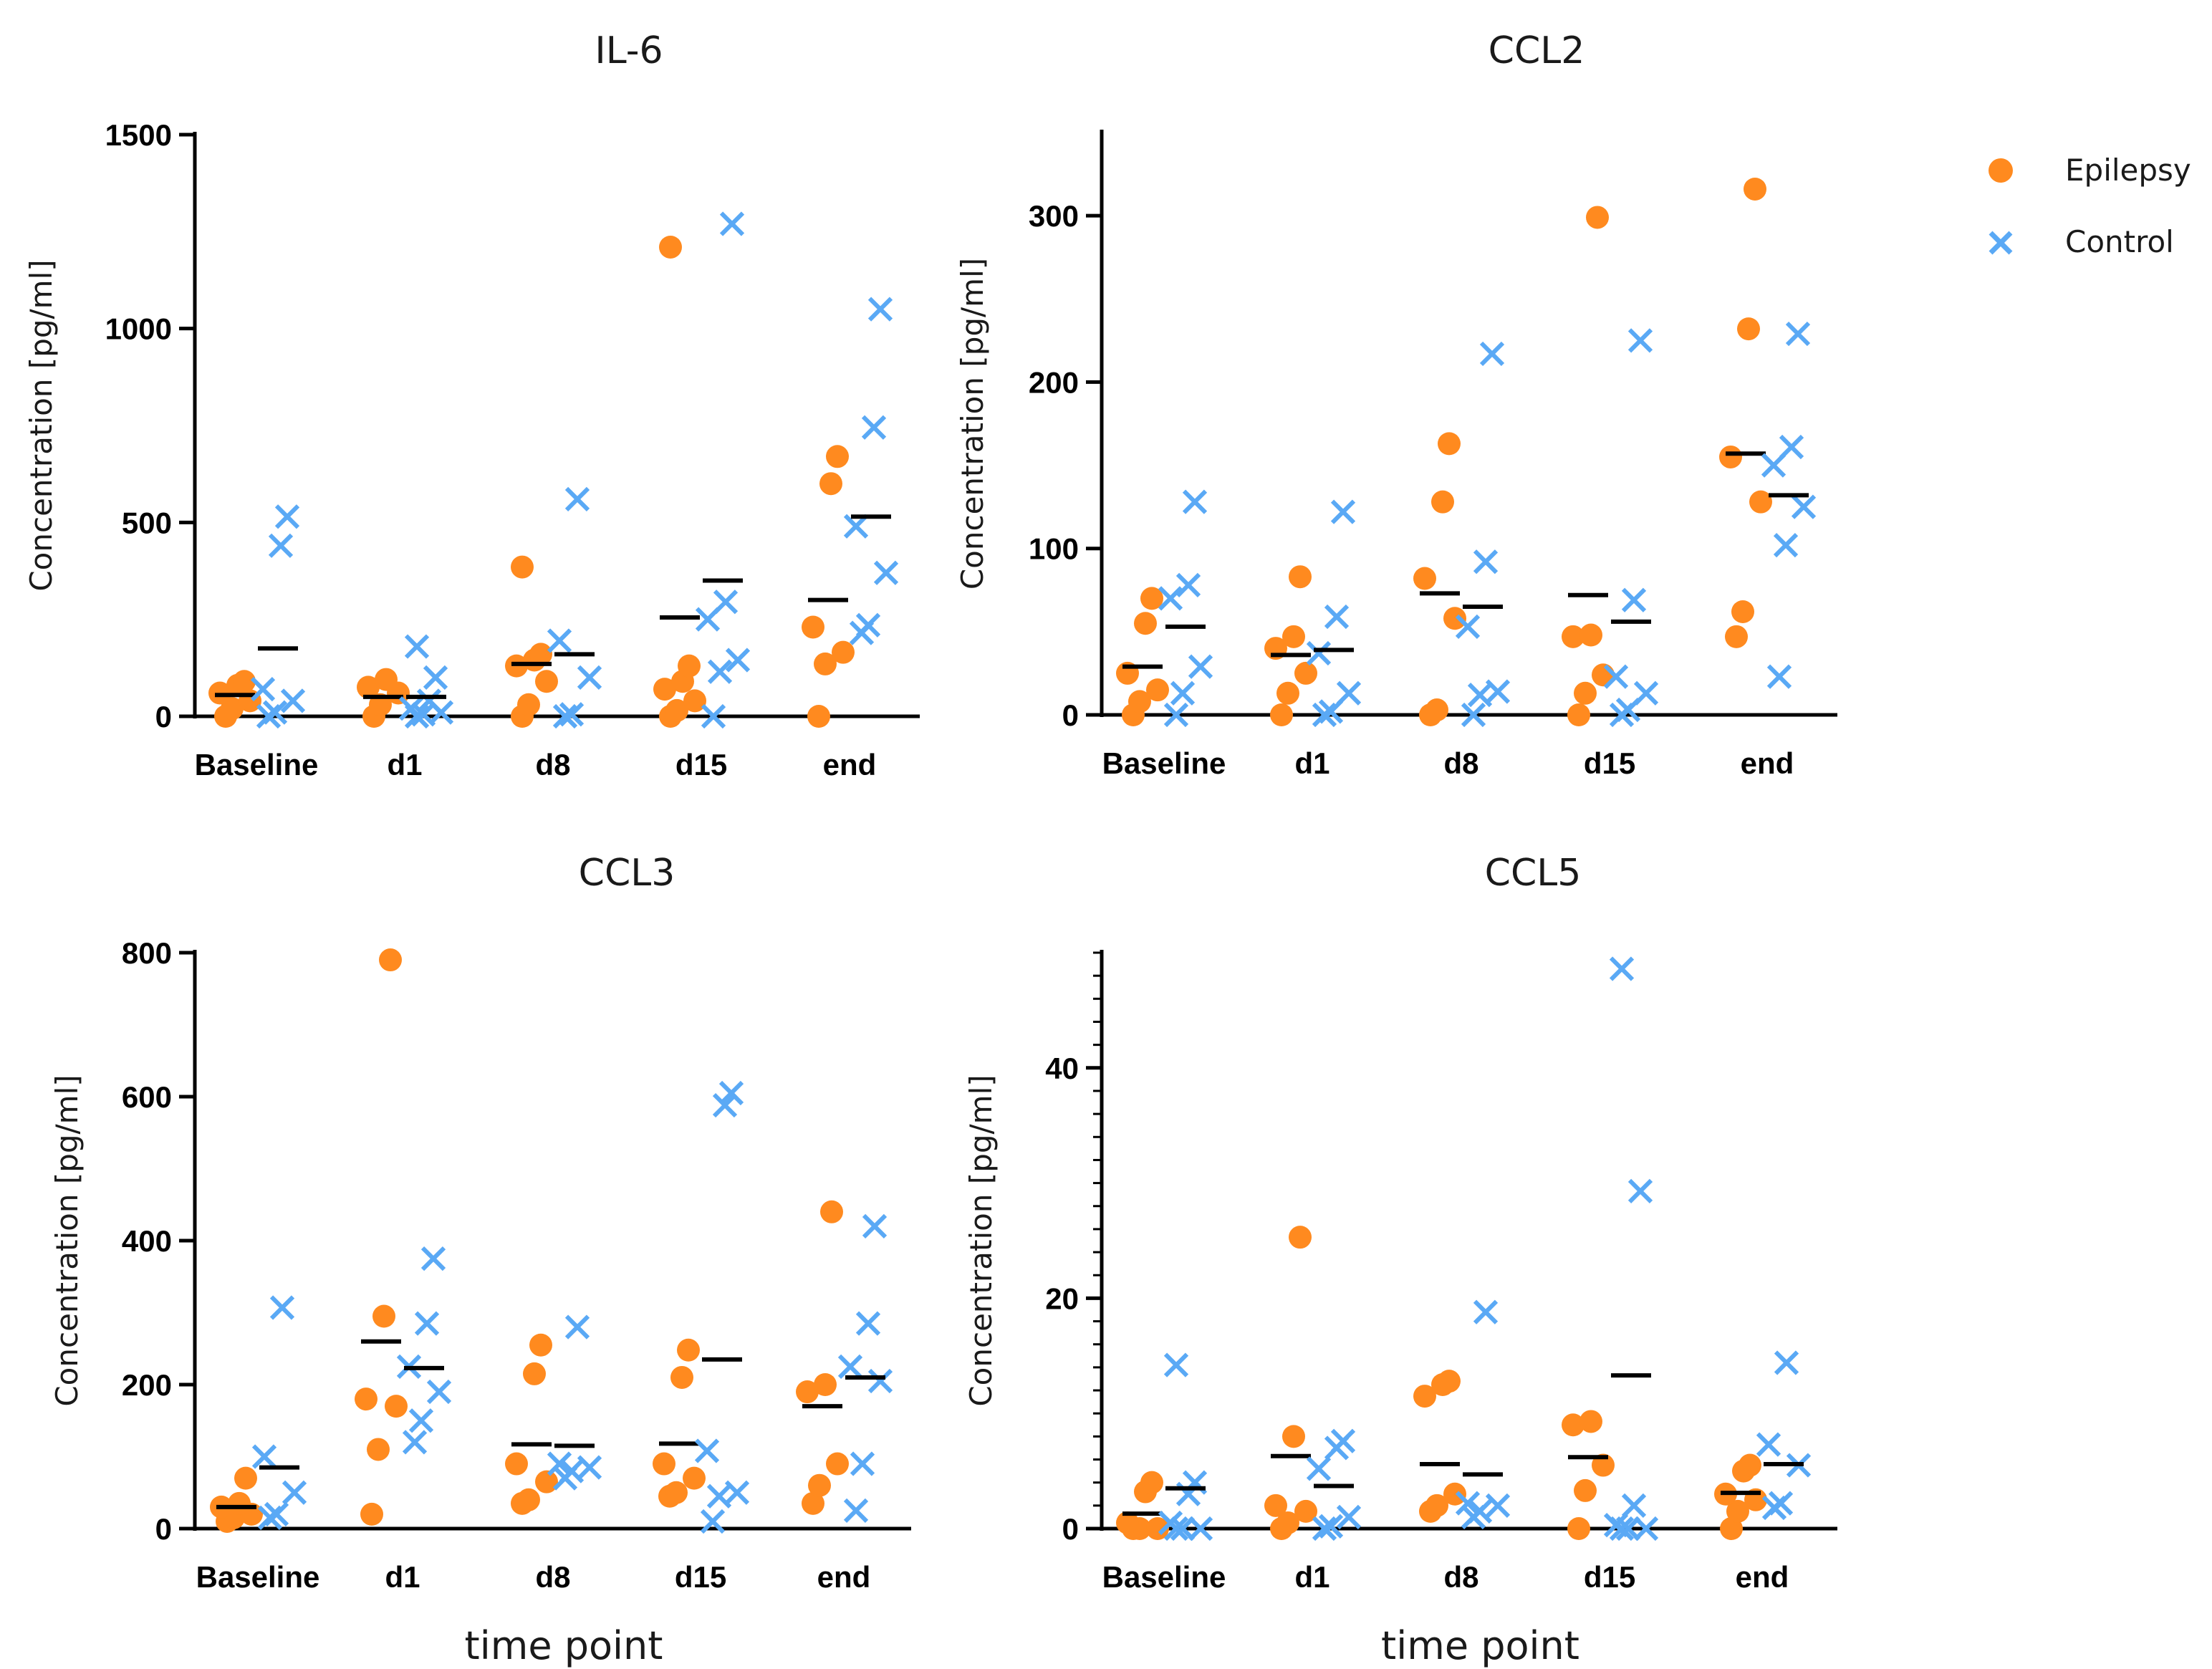  What do you see at coordinates (258, 1577) in the screenshot?
I see `x-tick-label: Baseline` at bounding box center [258, 1577].